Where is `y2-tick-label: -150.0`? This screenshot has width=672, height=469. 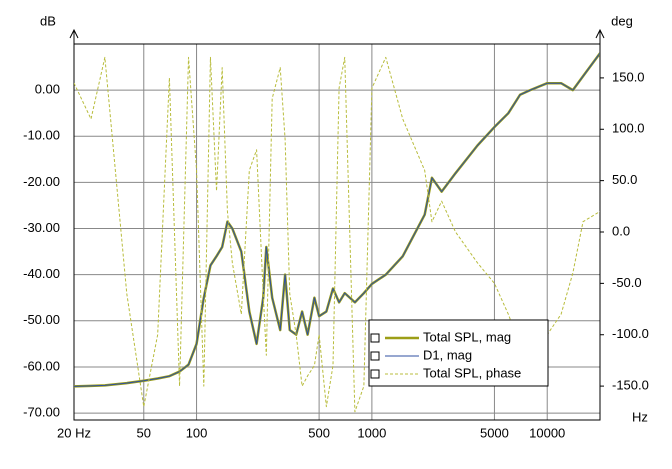
y2-tick-label: -150.0 is located at coordinates (630, 385).